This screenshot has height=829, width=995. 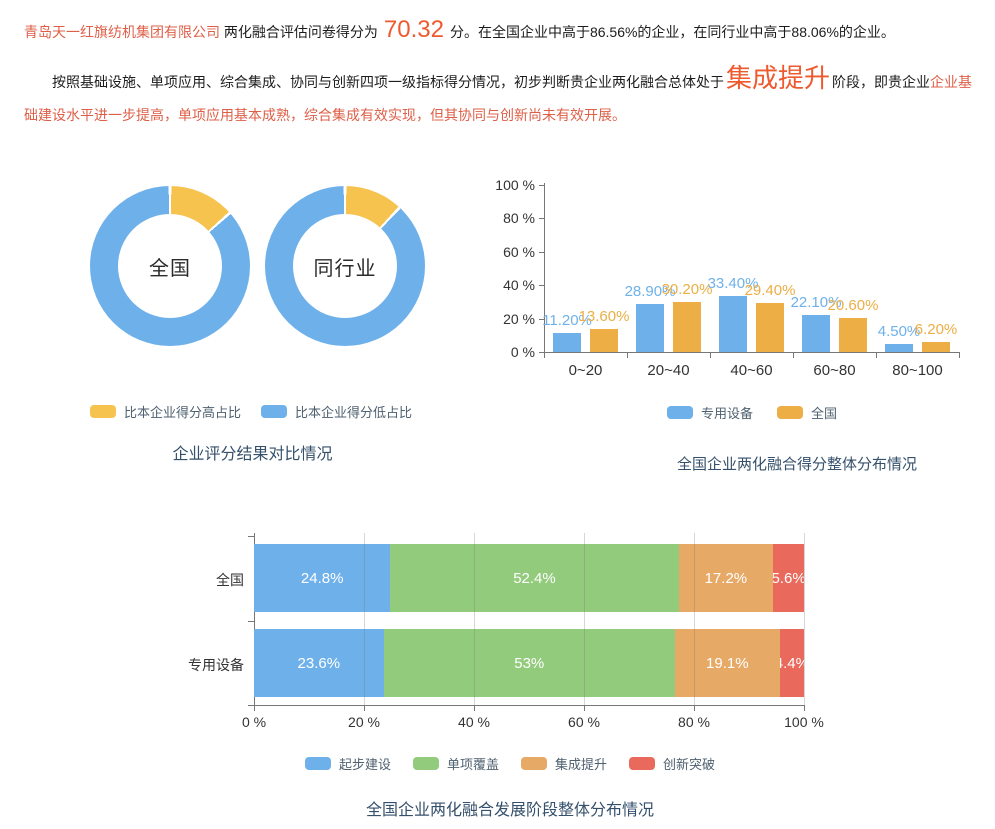 What do you see at coordinates (254, 722) in the screenshot?
I see `x-axis-label: 0 %` at bounding box center [254, 722].